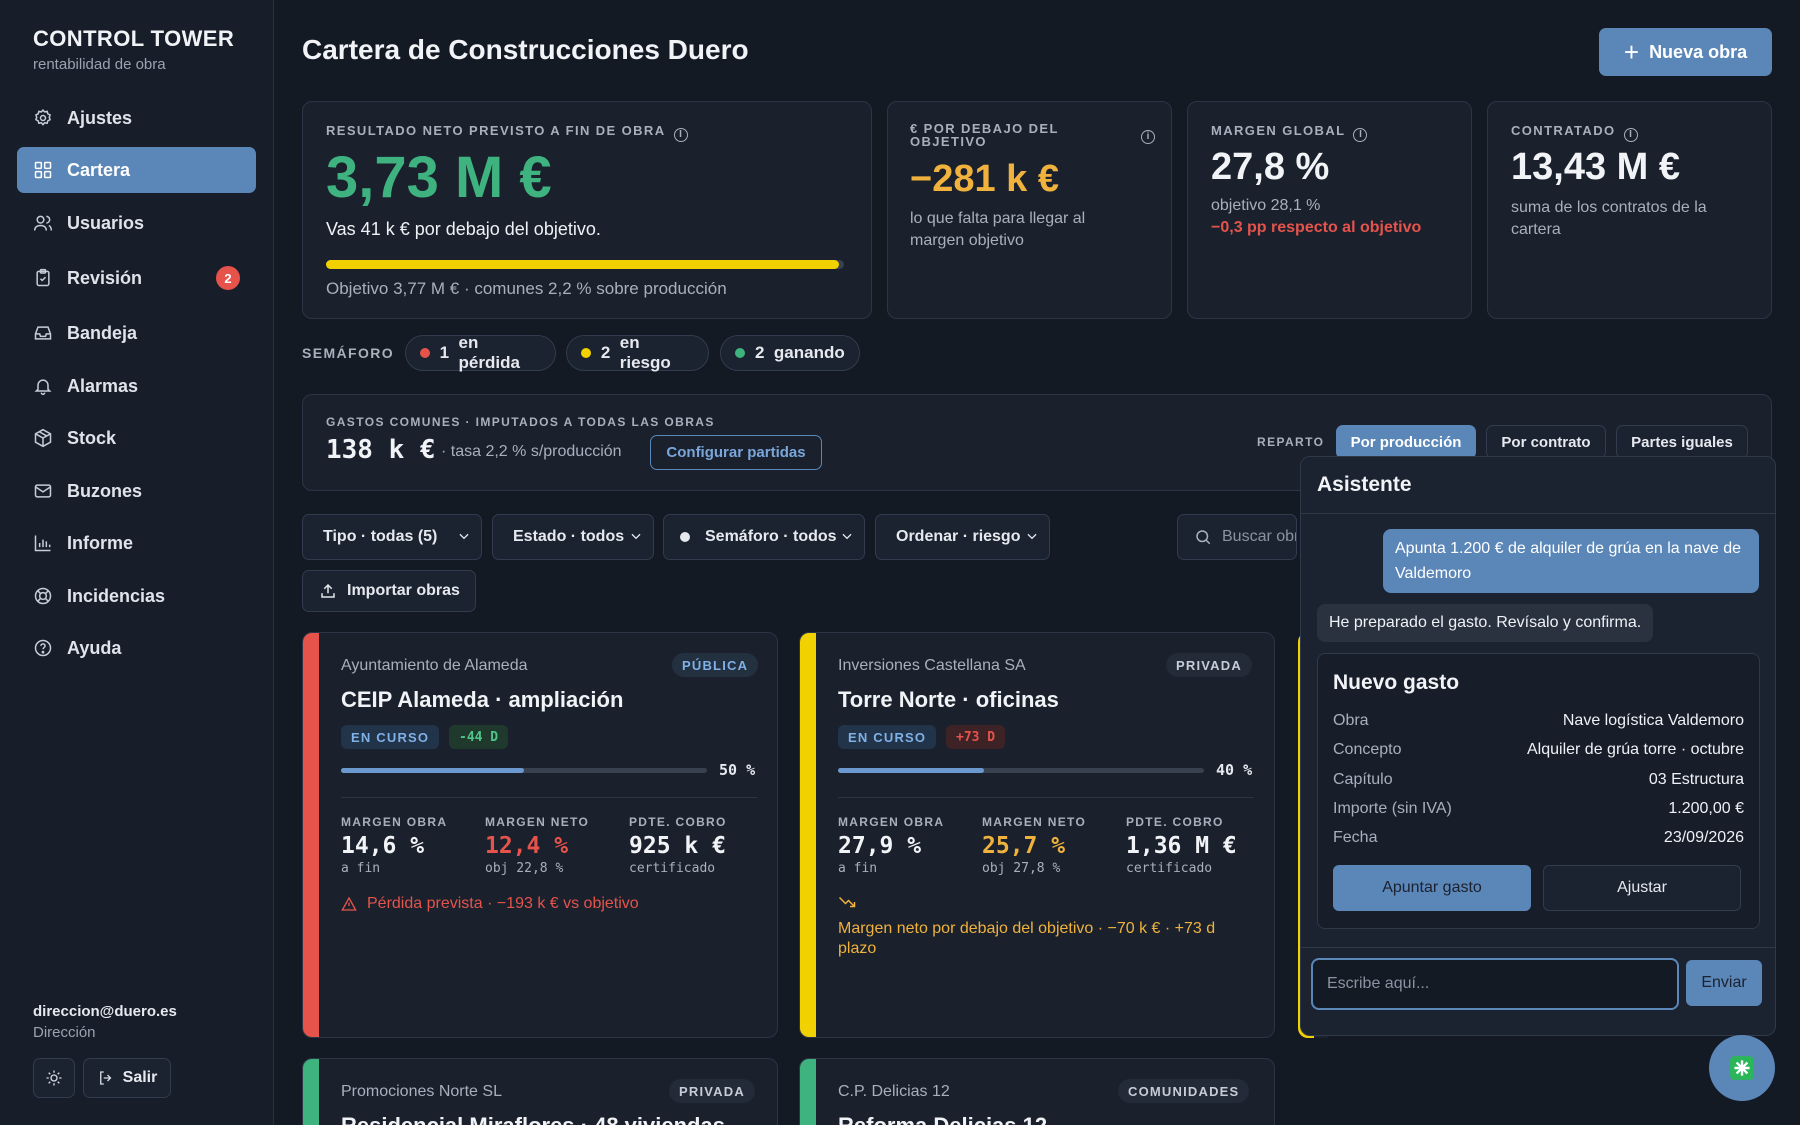 Image resolution: width=1800 pixels, height=1125 pixels. What do you see at coordinates (1538, 485) in the screenshot?
I see `assistant-title: Asistente` at bounding box center [1538, 485].